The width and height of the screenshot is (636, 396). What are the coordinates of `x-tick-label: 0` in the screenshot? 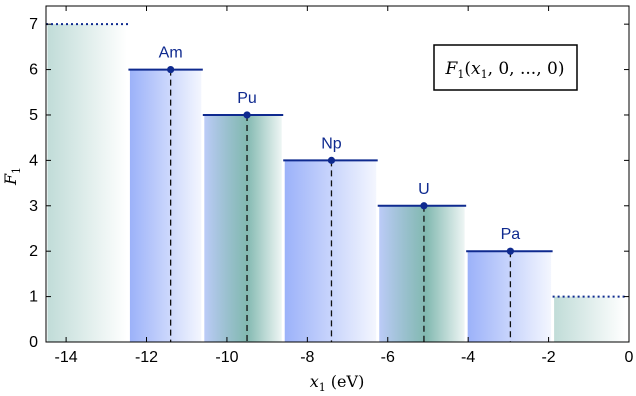 It's located at (629, 357).